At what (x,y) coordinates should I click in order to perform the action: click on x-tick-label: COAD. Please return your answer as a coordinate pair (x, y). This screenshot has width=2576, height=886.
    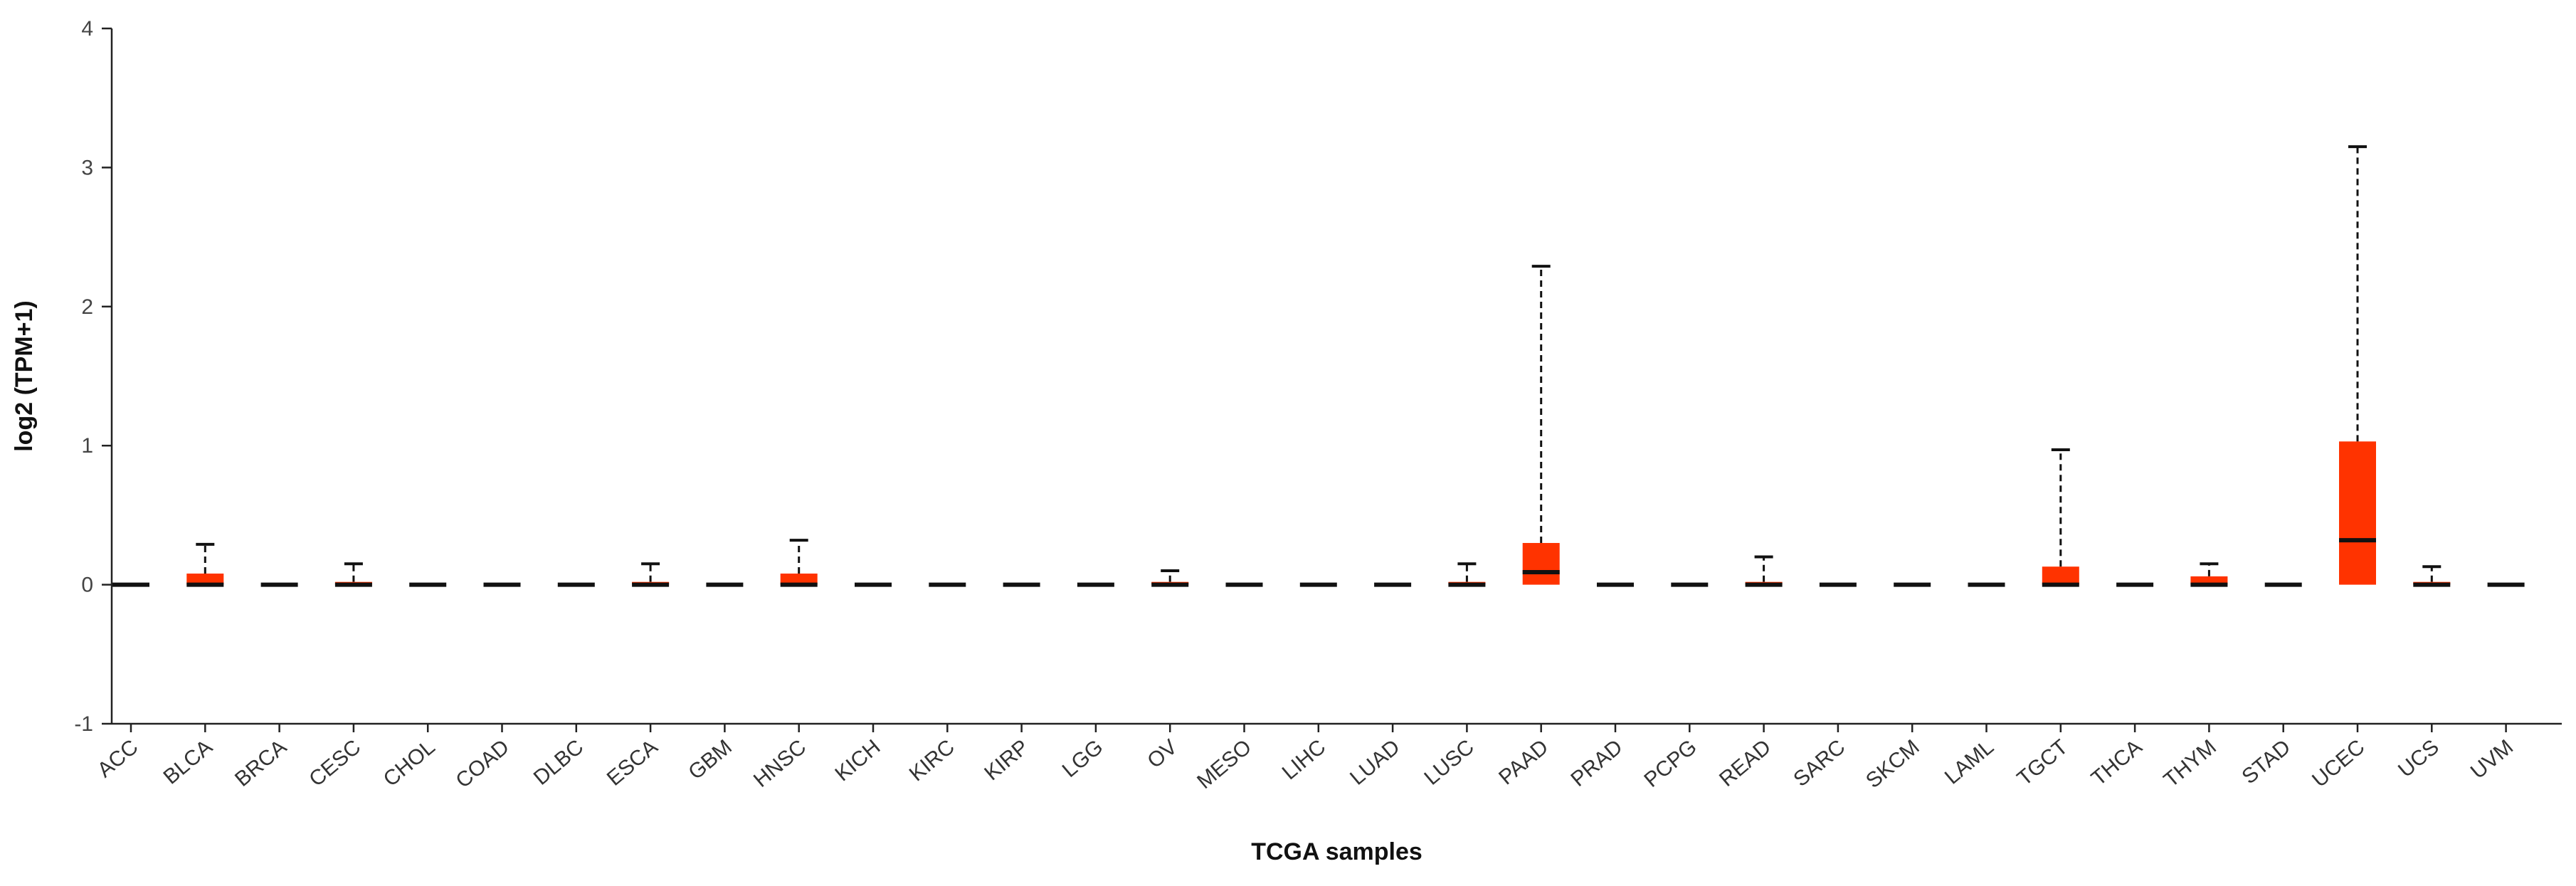
    Looking at the image, I should click on (482, 764).